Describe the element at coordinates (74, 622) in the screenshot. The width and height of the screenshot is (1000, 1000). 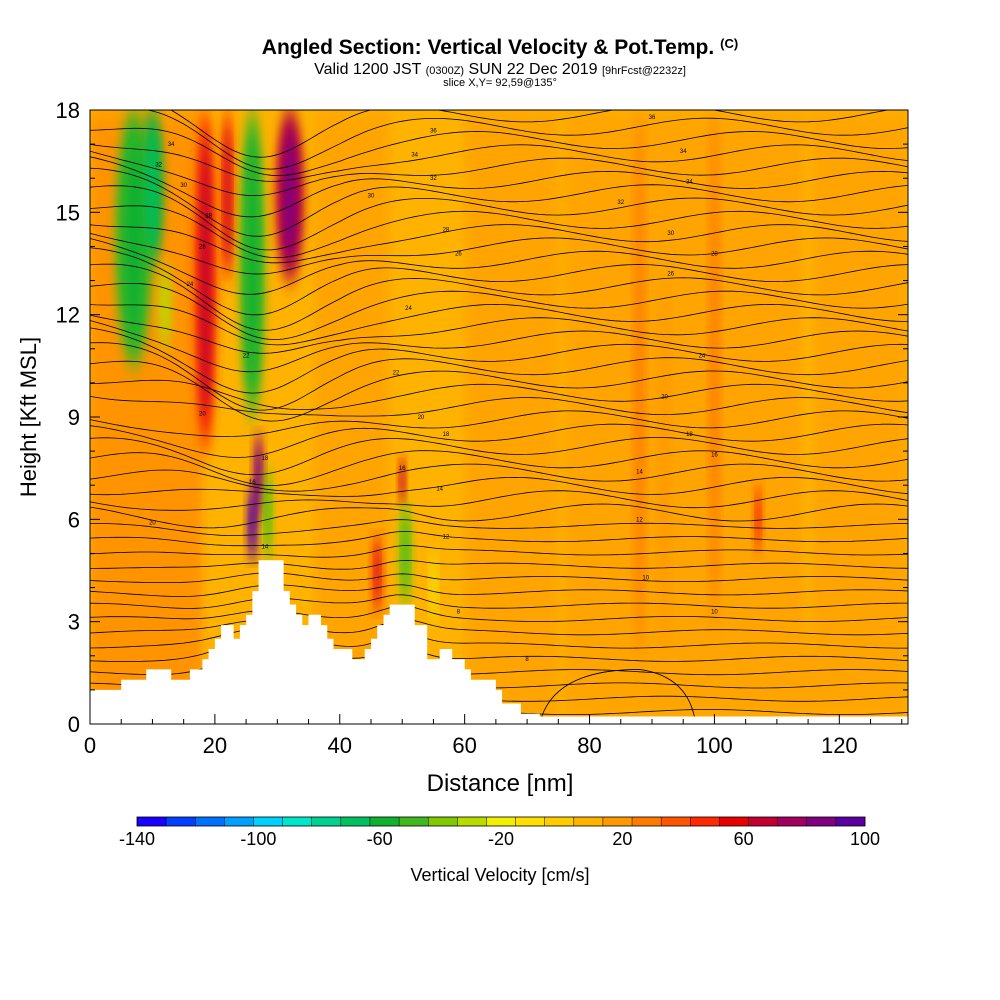
I see `y-tick-label: 3` at that location.